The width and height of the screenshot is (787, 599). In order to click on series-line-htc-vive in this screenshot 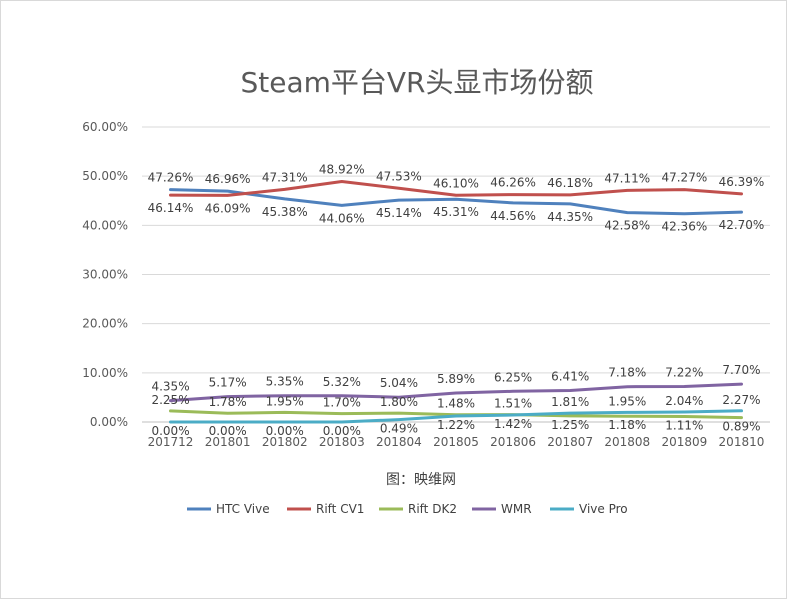, I will do `click(456, 202)`.